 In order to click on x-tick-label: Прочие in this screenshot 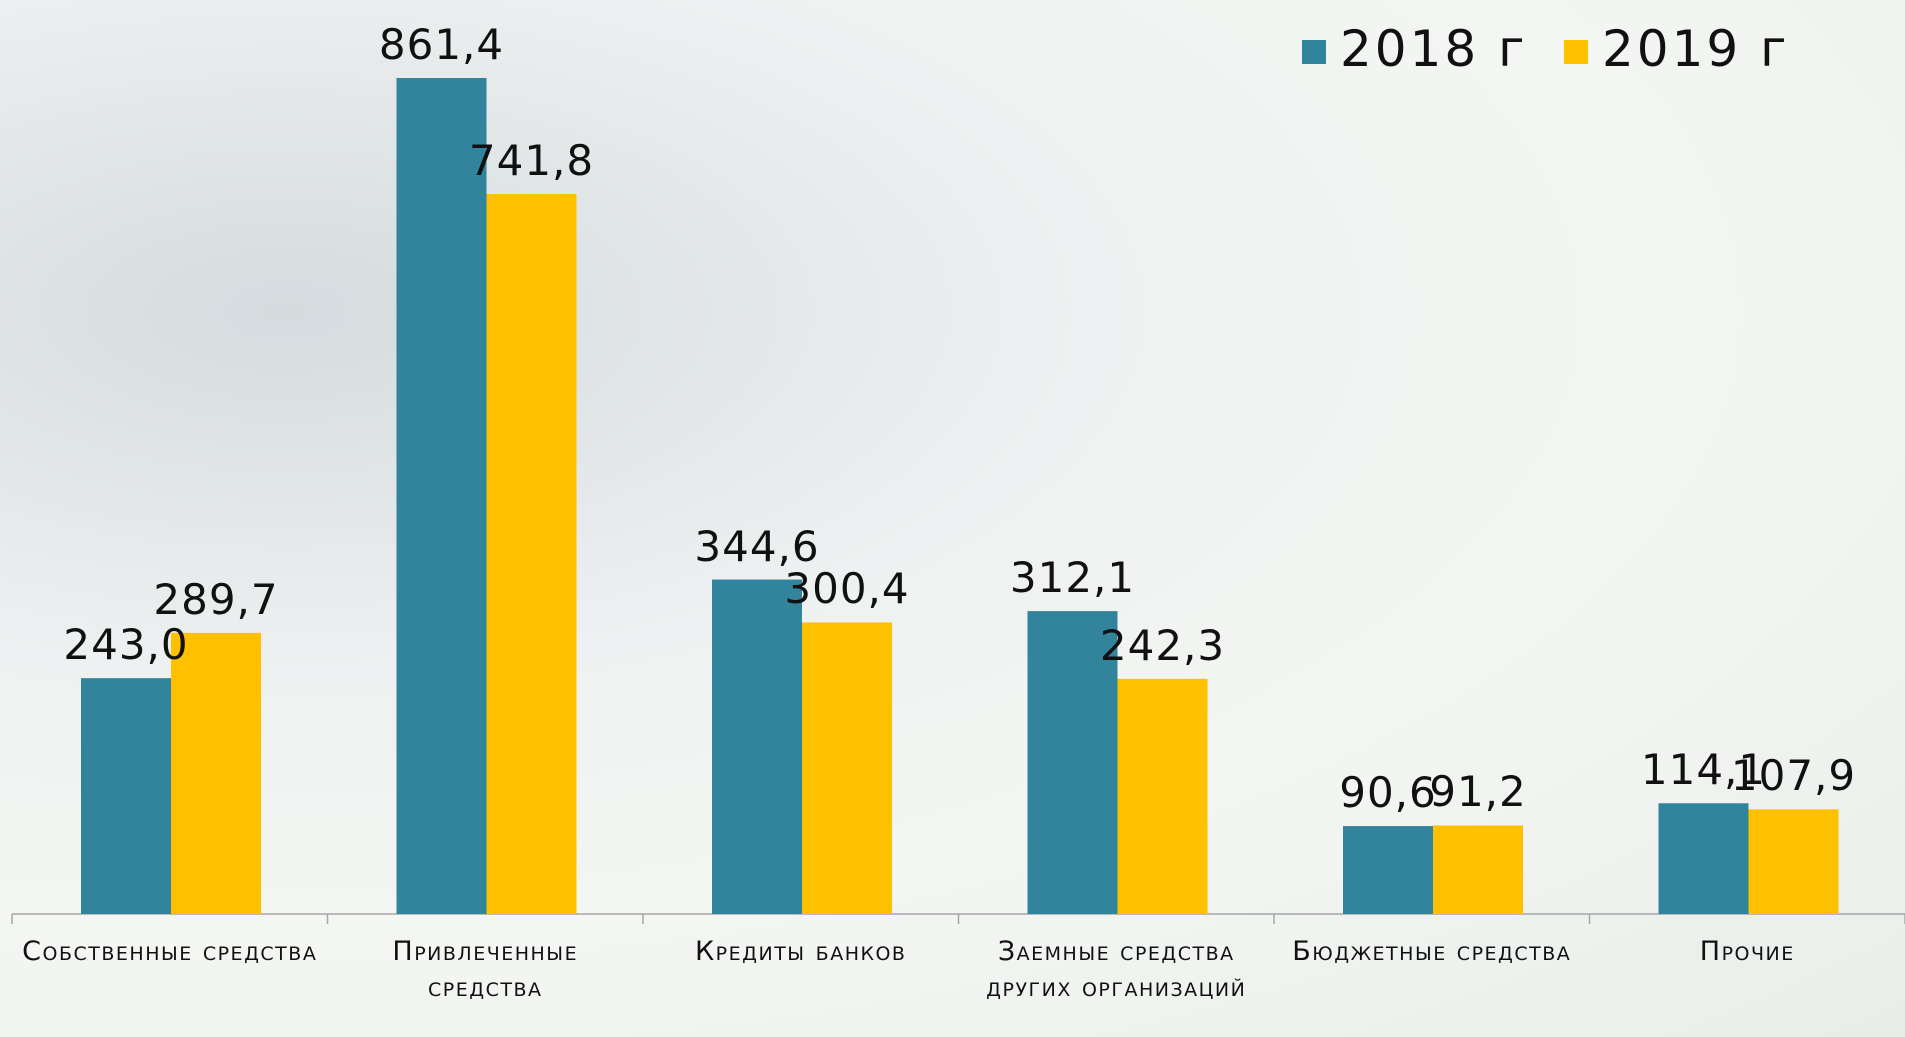, I will do `click(1747, 951)`.